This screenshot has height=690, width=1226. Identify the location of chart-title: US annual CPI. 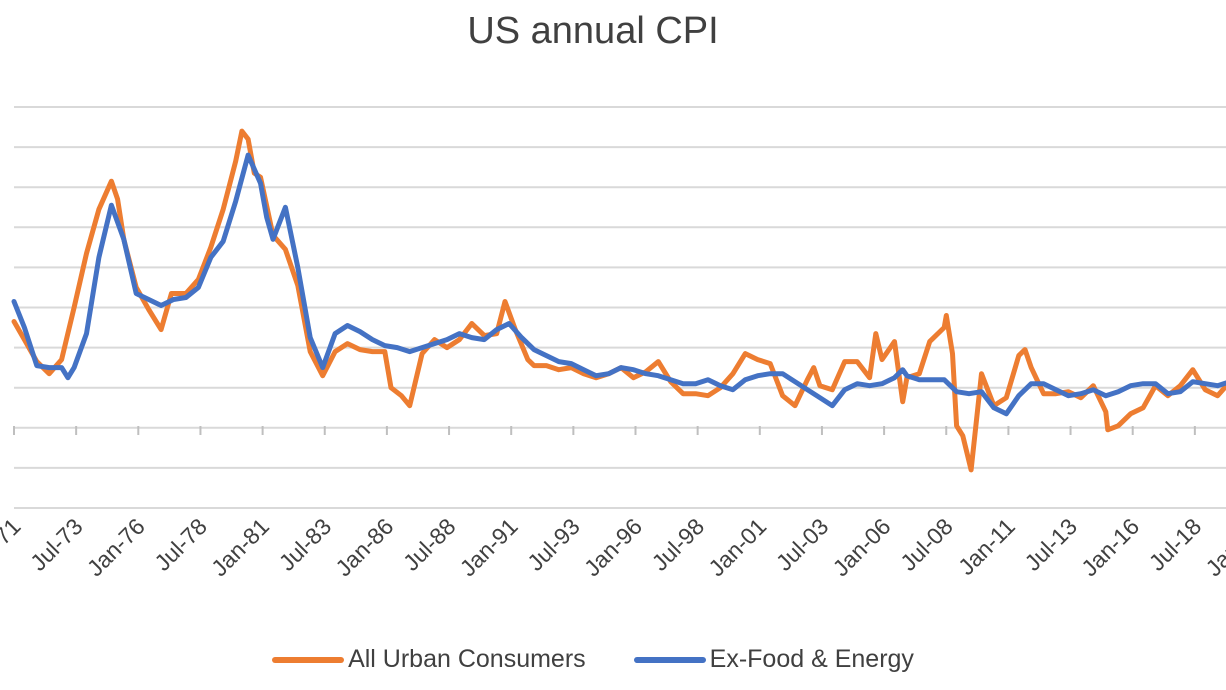
(593, 31).